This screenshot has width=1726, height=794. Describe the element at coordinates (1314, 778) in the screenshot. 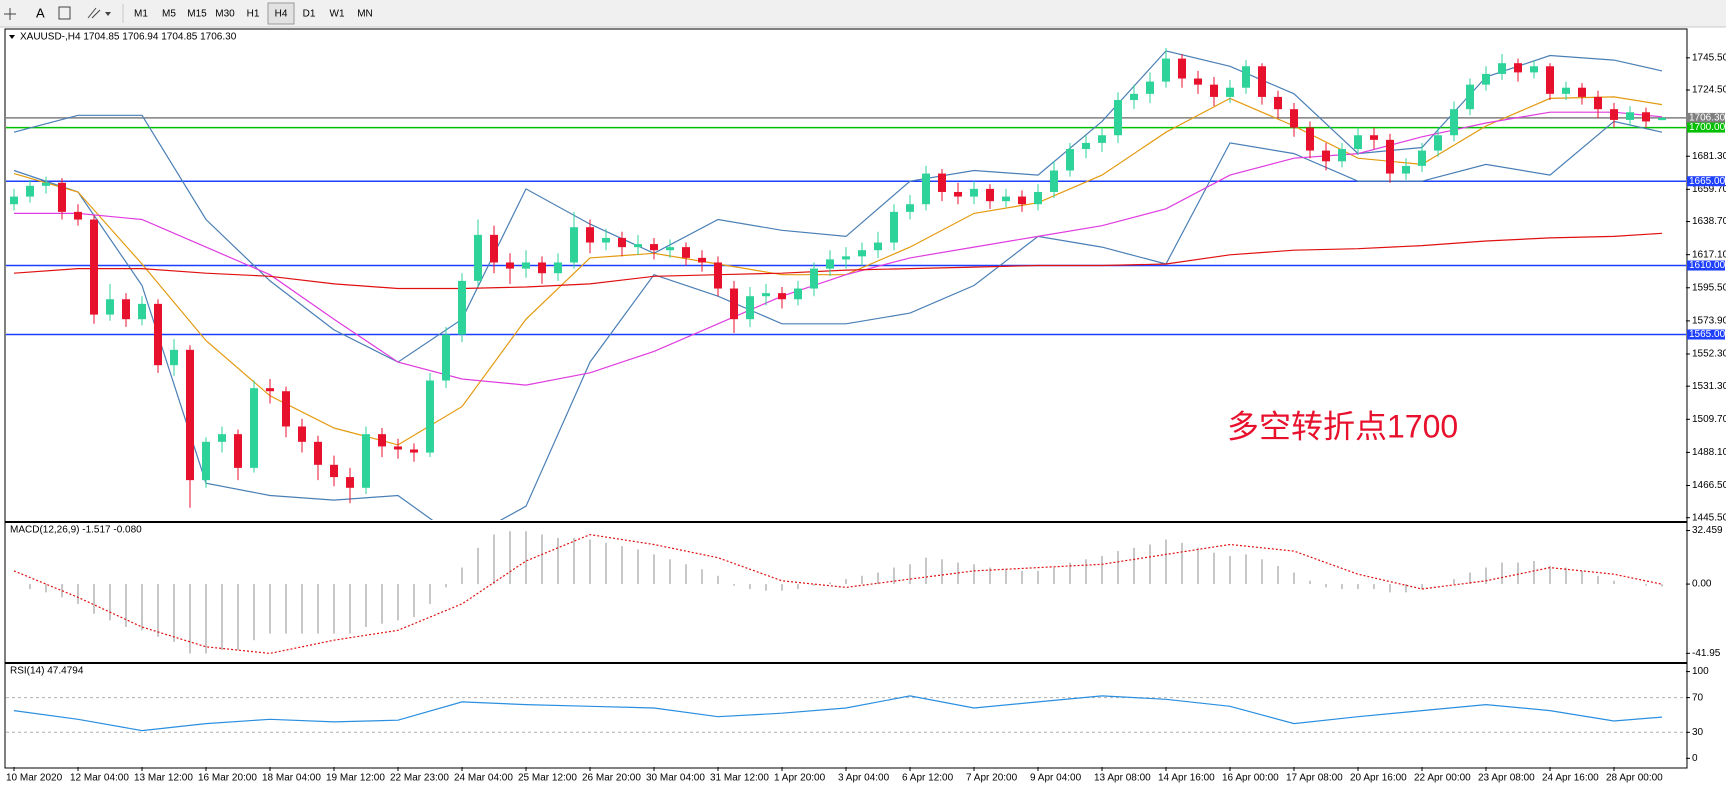

I see `x-tick-label: 17 Apr 08:00` at that location.